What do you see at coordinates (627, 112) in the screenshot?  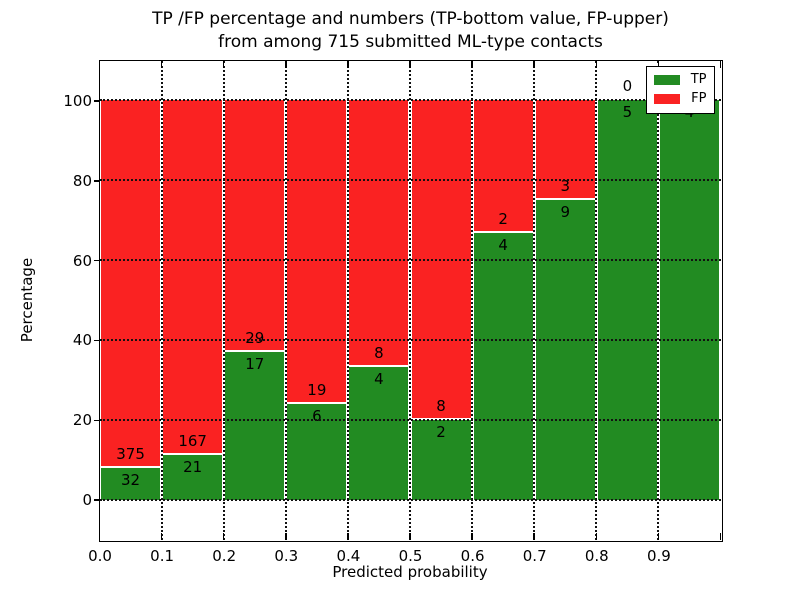 I see `bar-tp-value-label: 5` at bounding box center [627, 112].